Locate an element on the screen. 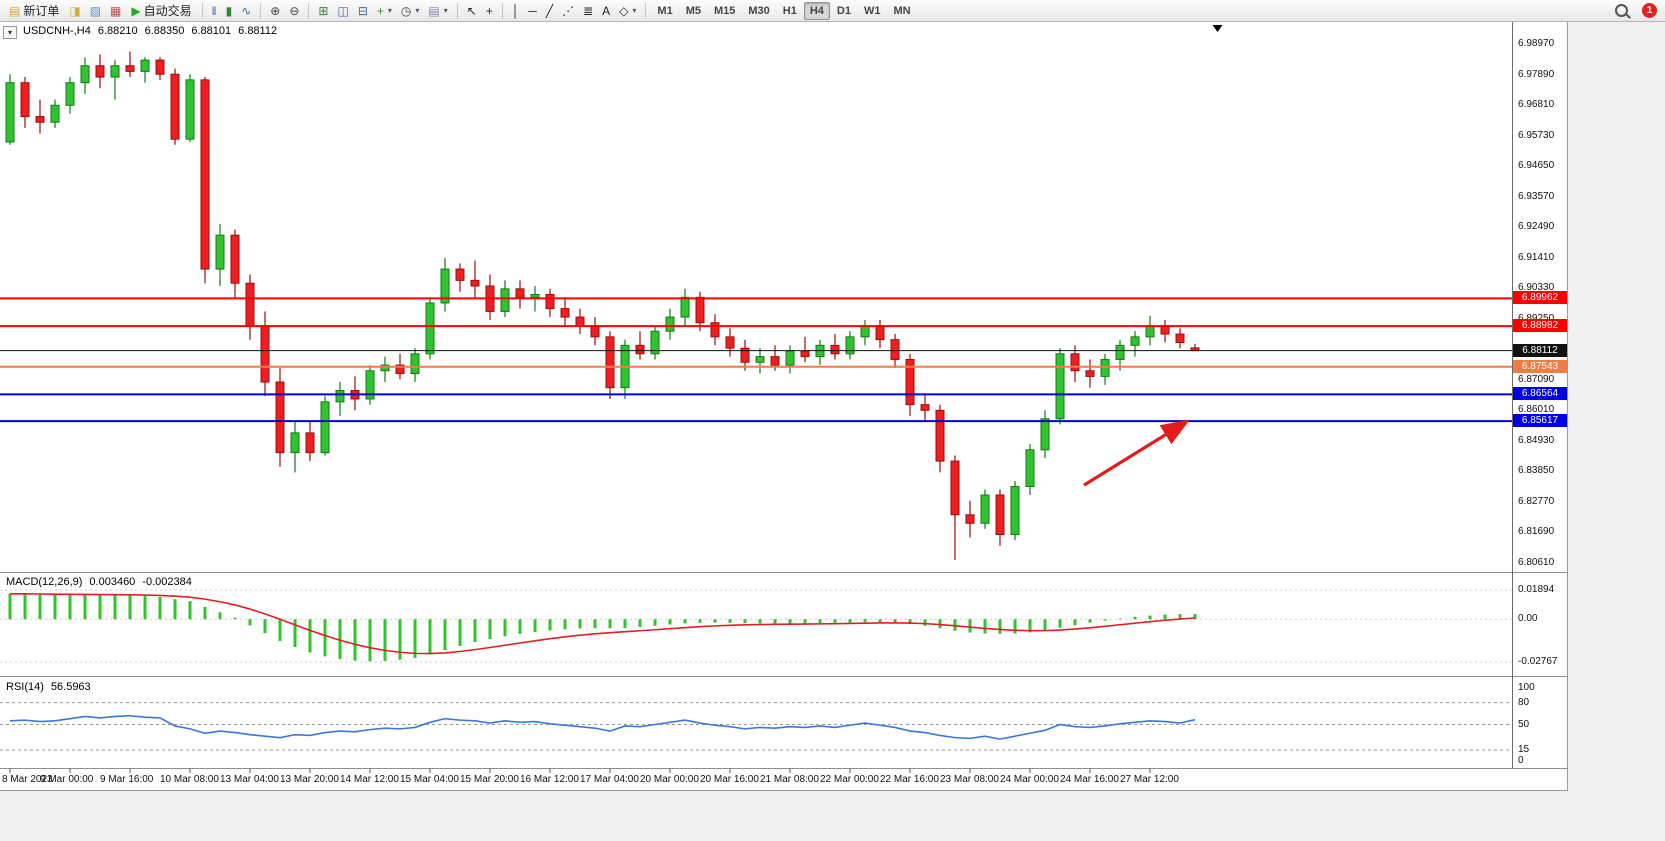 This screenshot has width=1665, height=841. vertical-line-icon: │ is located at coordinates (515, 10).